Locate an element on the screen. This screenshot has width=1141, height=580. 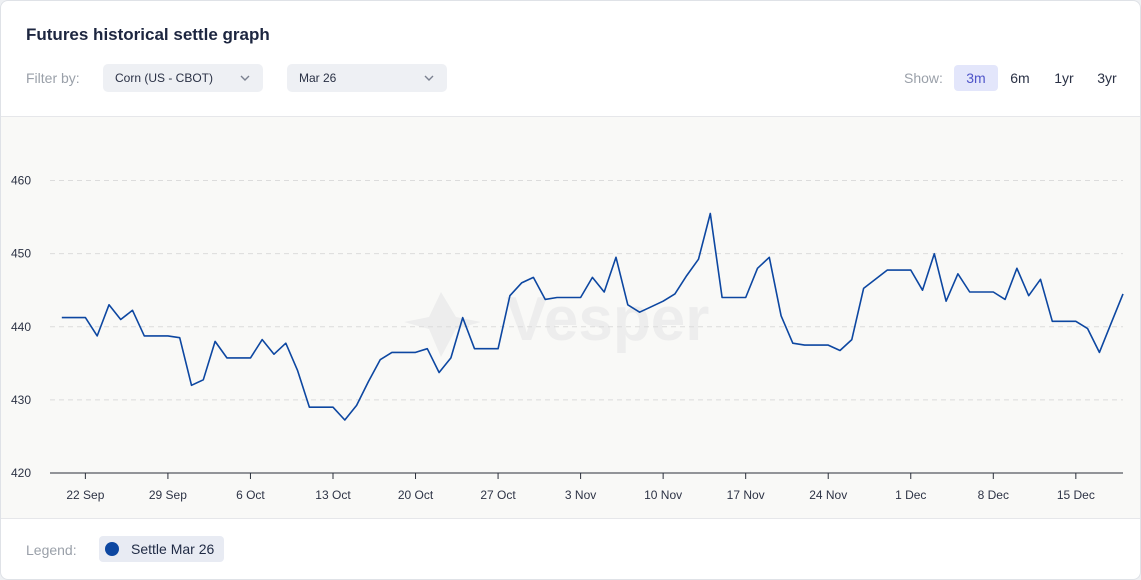
commodity-select-value: Corn (US - CBOT) is located at coordinates (164, 78).